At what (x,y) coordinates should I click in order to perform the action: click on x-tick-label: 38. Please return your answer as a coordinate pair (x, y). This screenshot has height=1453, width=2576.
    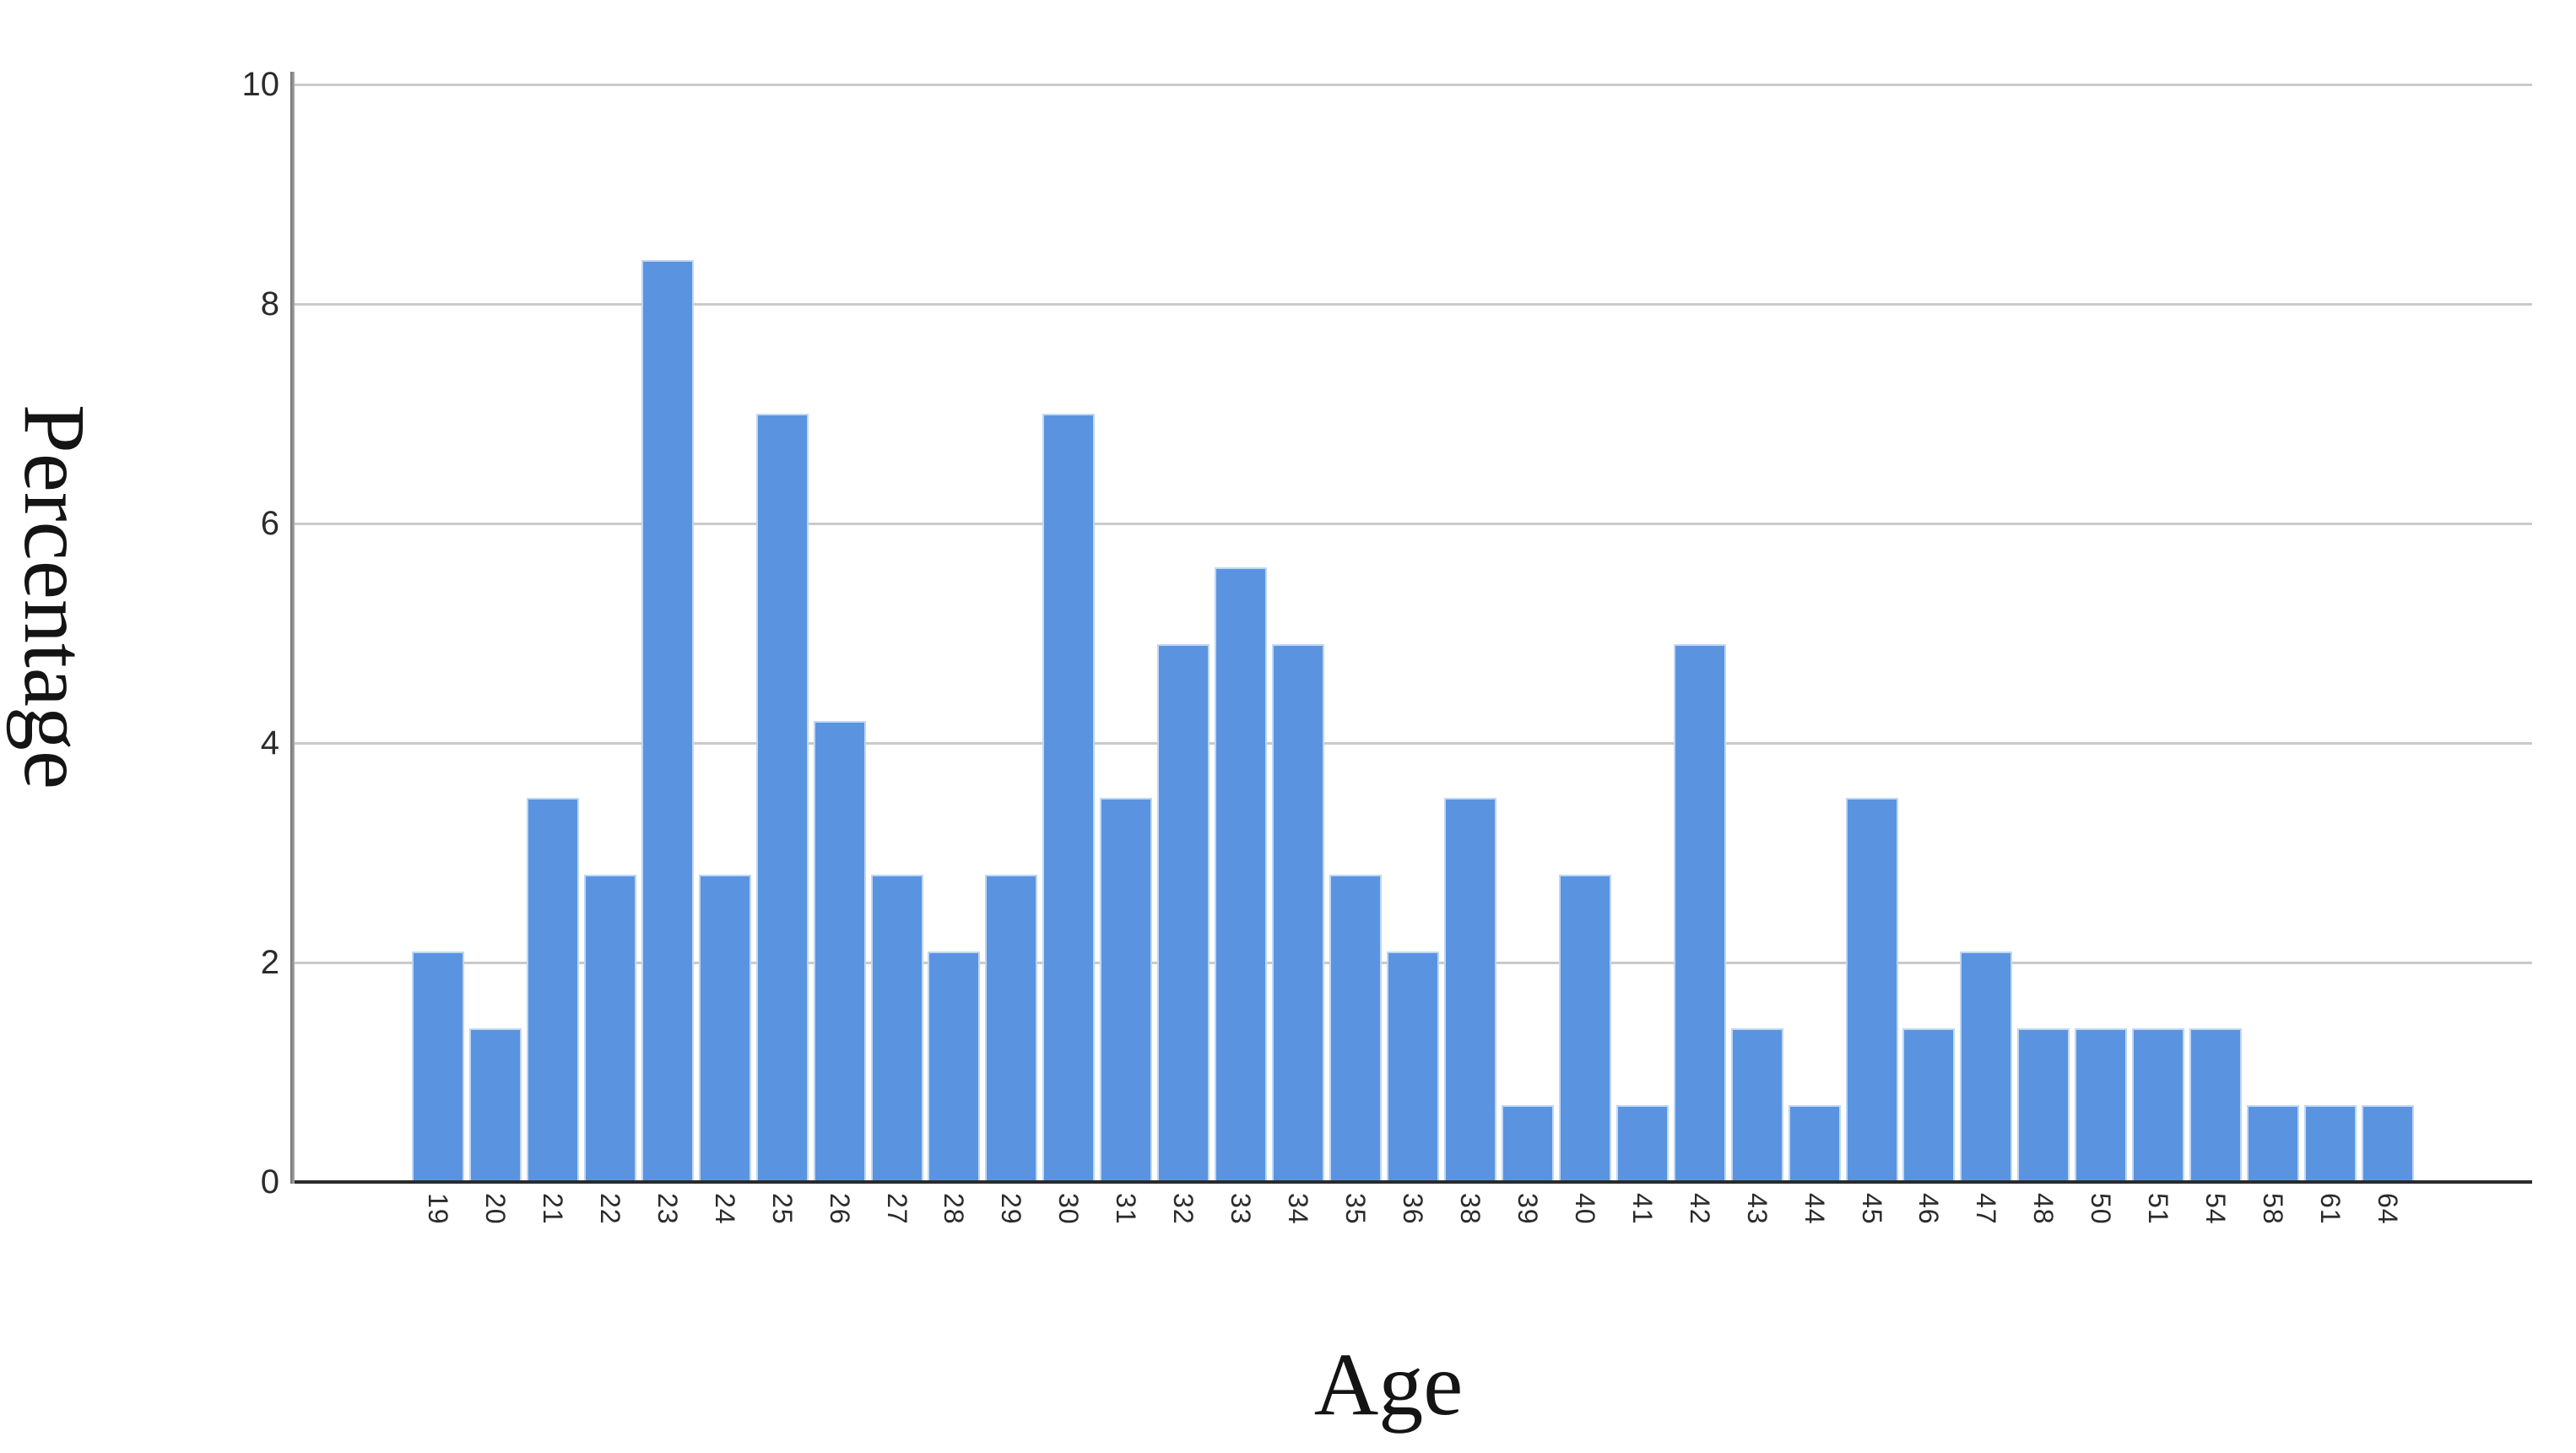
    Looking at the image, I should click on (1470, 1209).